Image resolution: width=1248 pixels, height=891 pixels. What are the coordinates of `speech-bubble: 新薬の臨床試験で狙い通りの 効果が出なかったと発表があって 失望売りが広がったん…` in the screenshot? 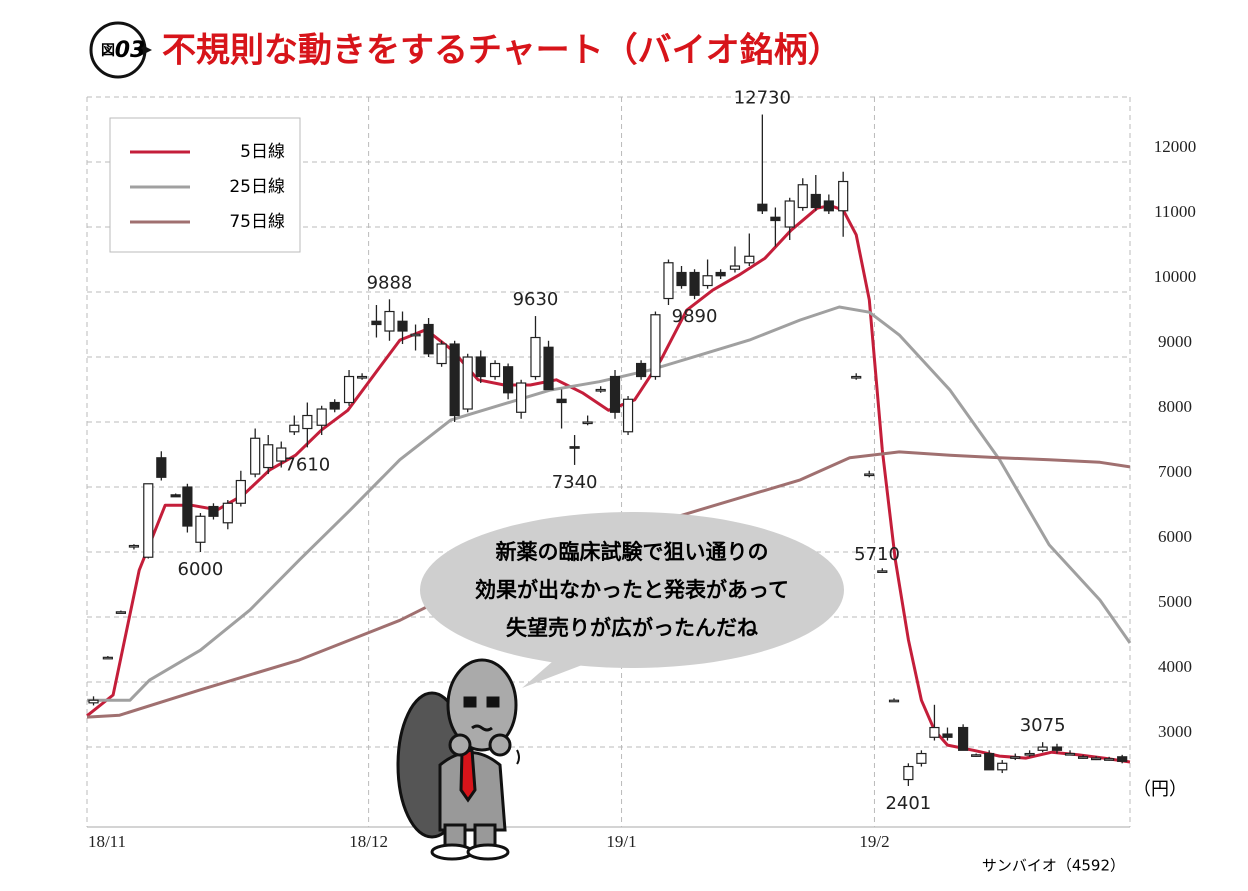 It's located at (632, 600).